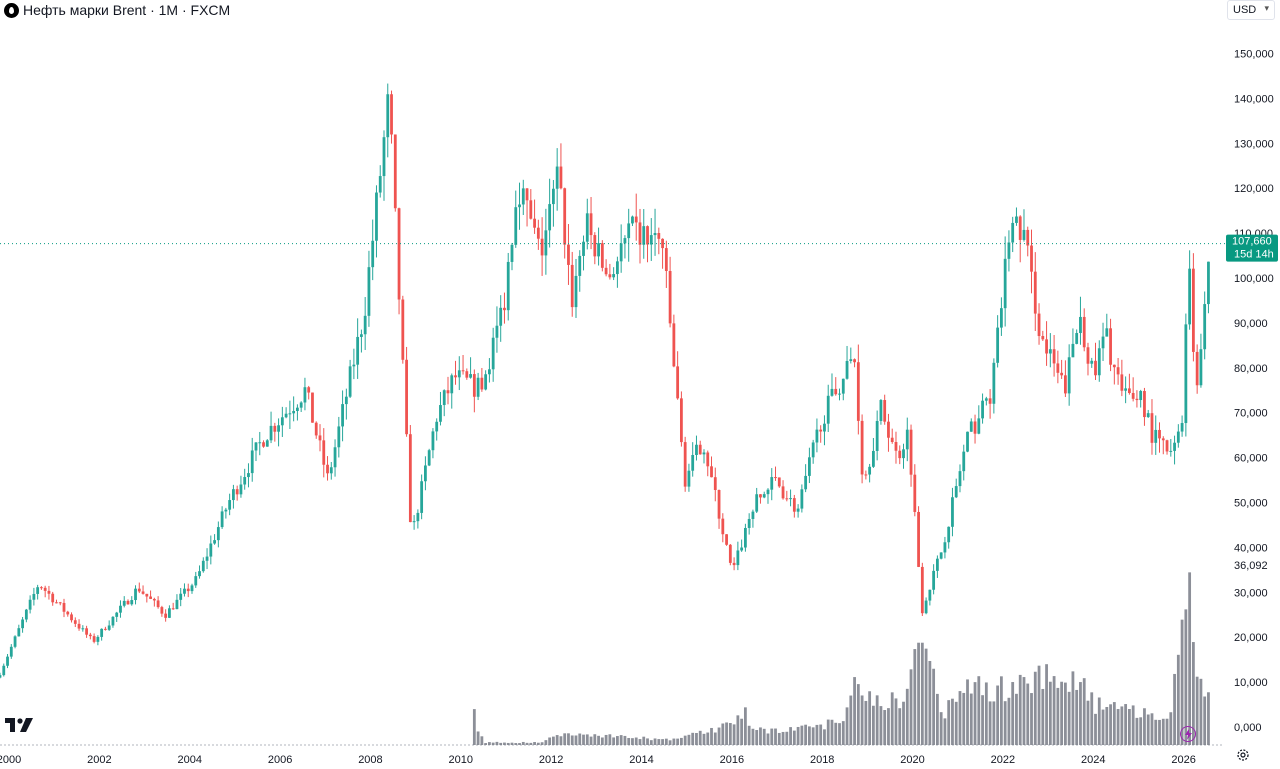 The image size is (1280, 769). I want to click on settings-gear-icon, so click(1243, 755).